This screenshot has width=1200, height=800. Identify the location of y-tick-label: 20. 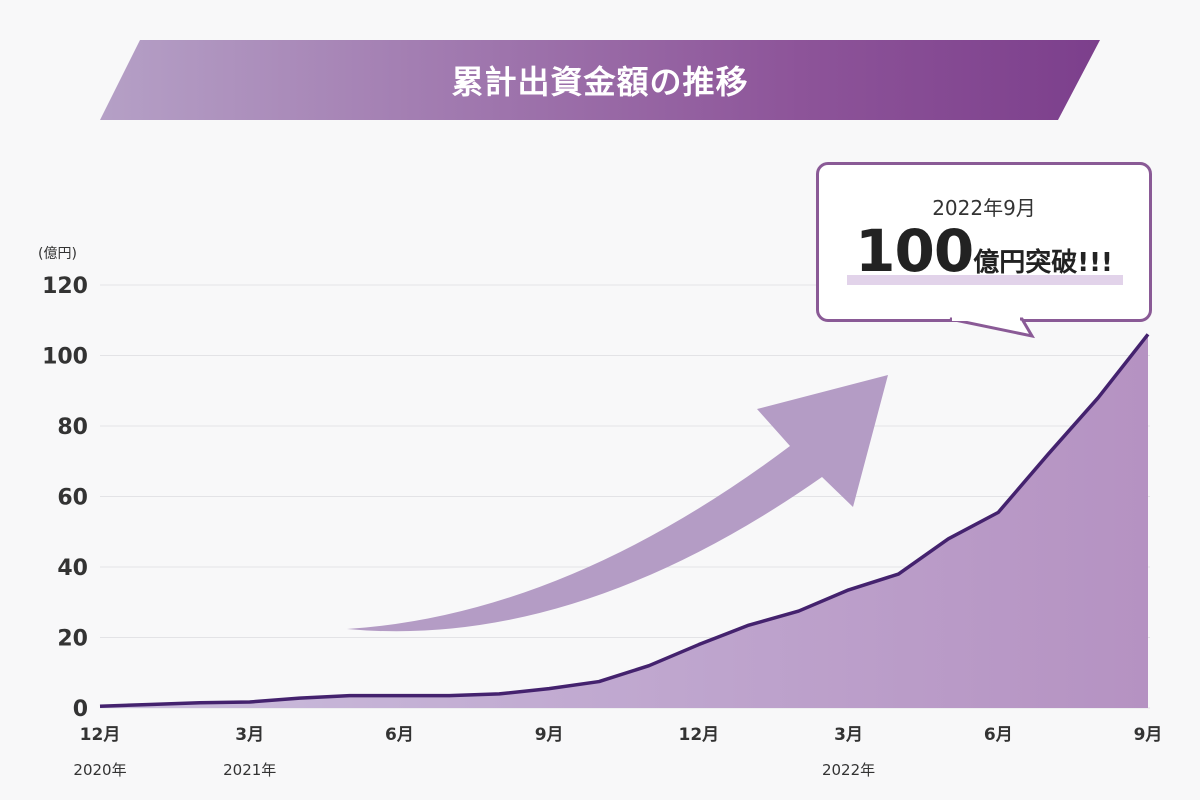
(72, 639).